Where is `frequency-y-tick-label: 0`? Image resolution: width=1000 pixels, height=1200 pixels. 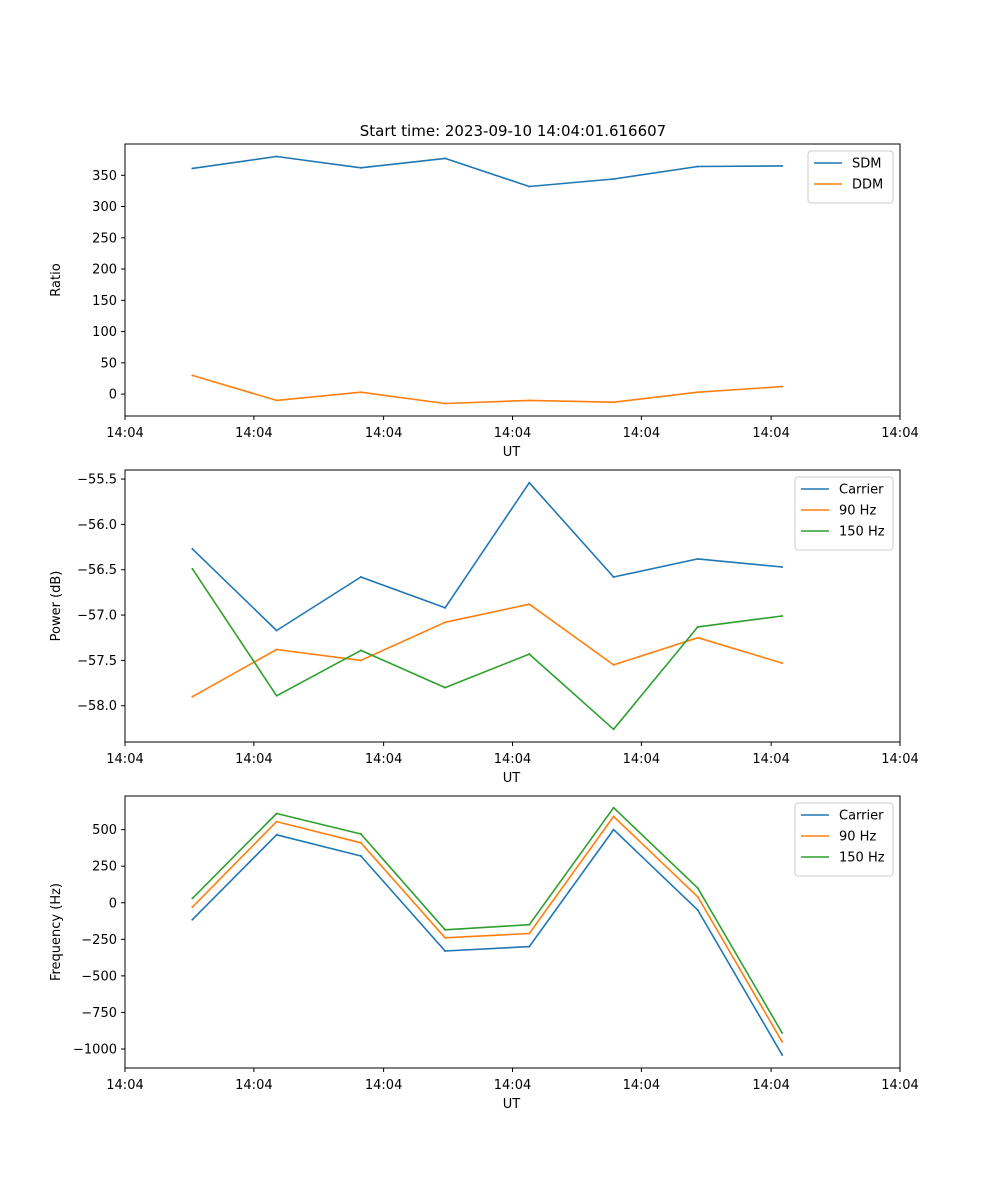
frequency-y-tick-label: 0 is located at coordinates (113, 903).